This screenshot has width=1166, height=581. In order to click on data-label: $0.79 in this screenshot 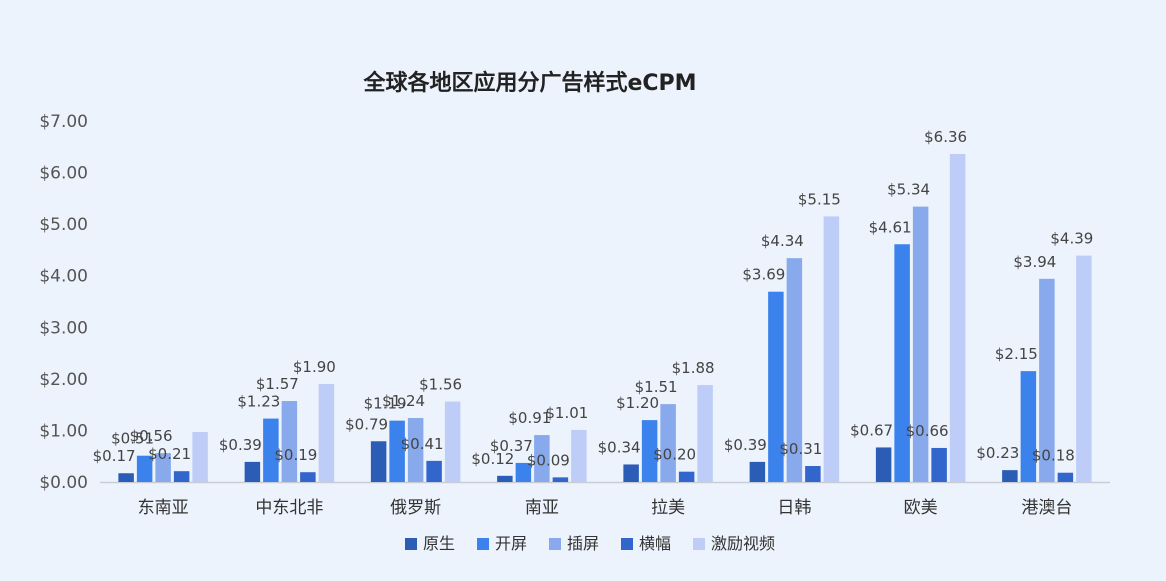, I will do `click(366, 424)`.